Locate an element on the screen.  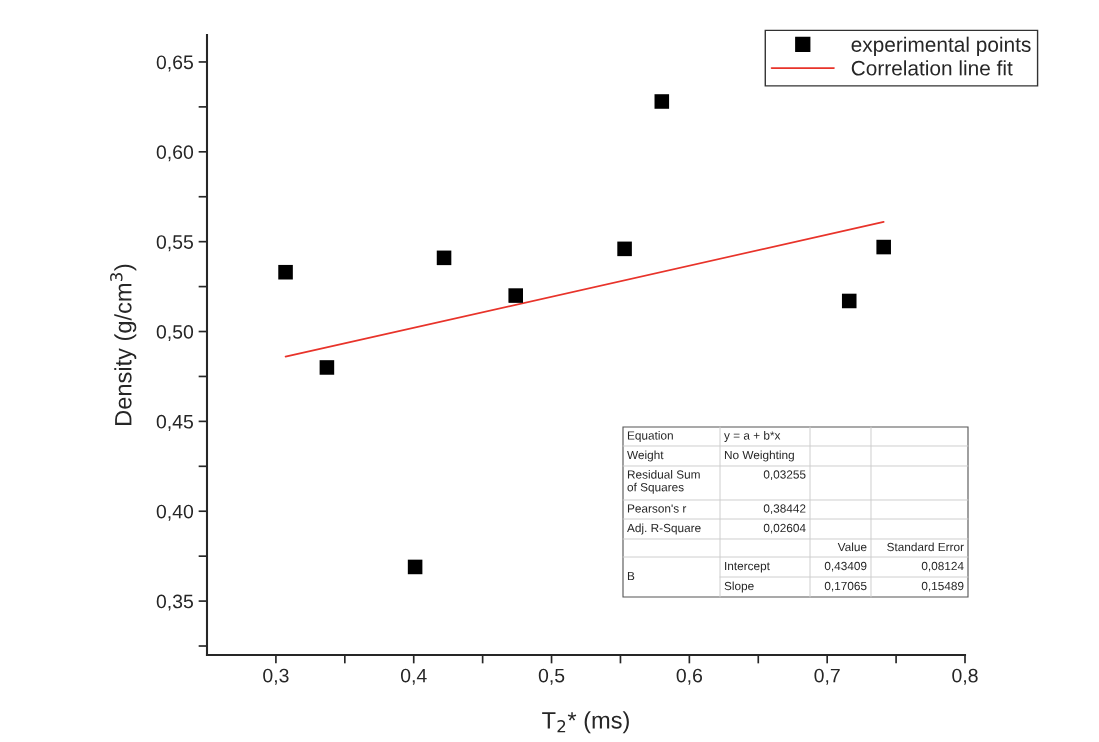
annotation: Weight is located at coordinates (645, 456).